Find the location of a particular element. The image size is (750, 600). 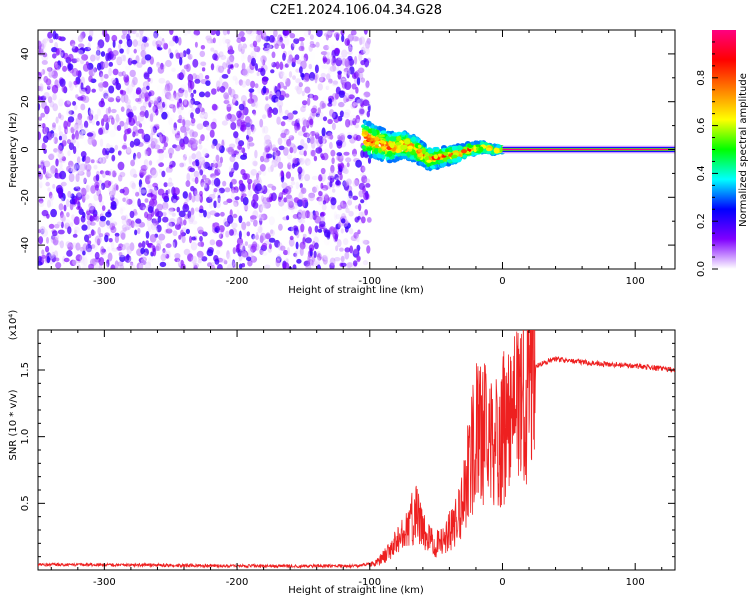

colorbar-label: Normalized spectral amplitude is located at coordinates (743, 150).